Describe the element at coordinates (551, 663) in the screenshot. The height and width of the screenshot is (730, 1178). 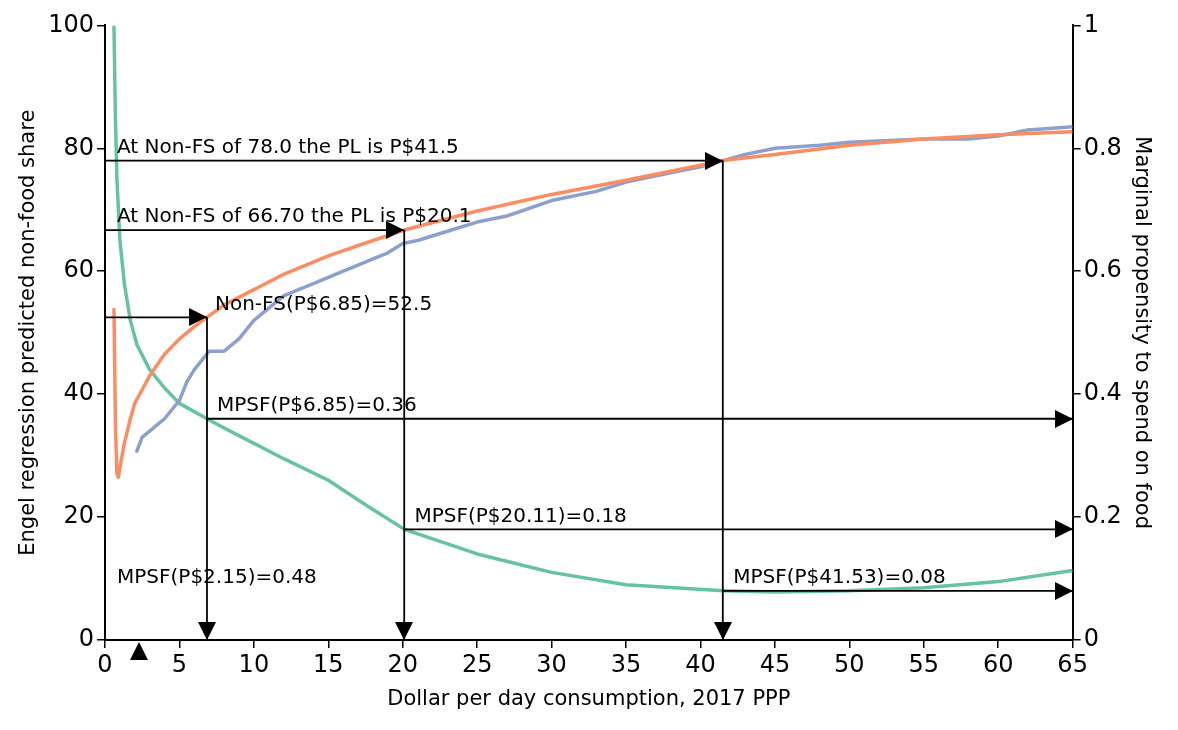
I see `x-tick-label: 30` at that location.